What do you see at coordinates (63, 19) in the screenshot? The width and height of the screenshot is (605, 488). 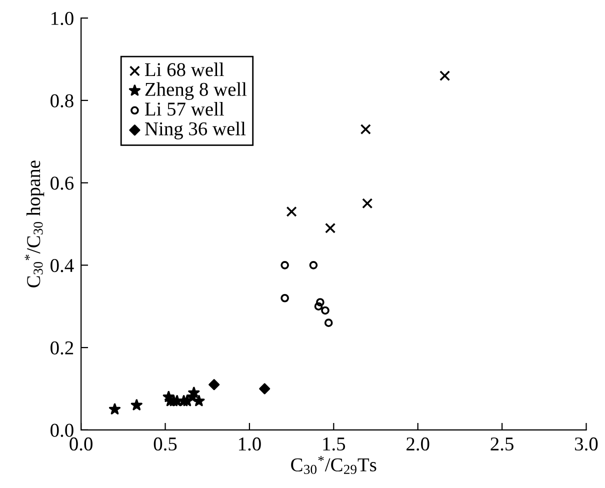 I see `y-tick-label: 1.0` at bounding box center [63, 19].